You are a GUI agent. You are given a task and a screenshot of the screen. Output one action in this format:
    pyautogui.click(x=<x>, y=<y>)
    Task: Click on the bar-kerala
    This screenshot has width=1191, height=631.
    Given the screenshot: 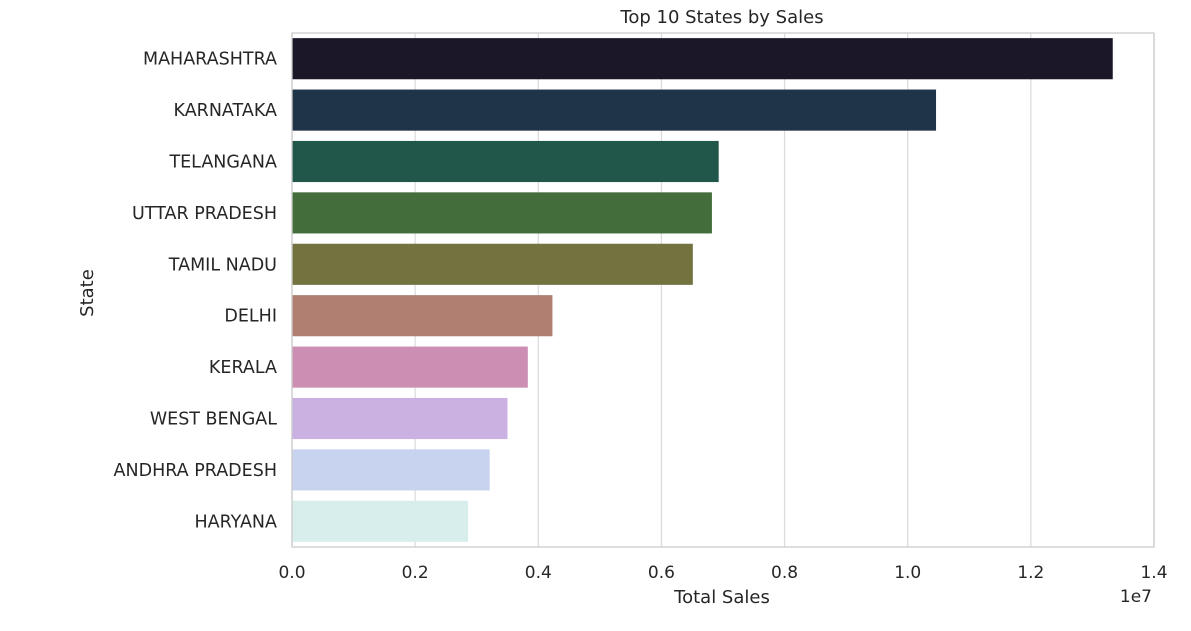 What is the action you would take?
    pyautogui.click(x=410, y=367)
    